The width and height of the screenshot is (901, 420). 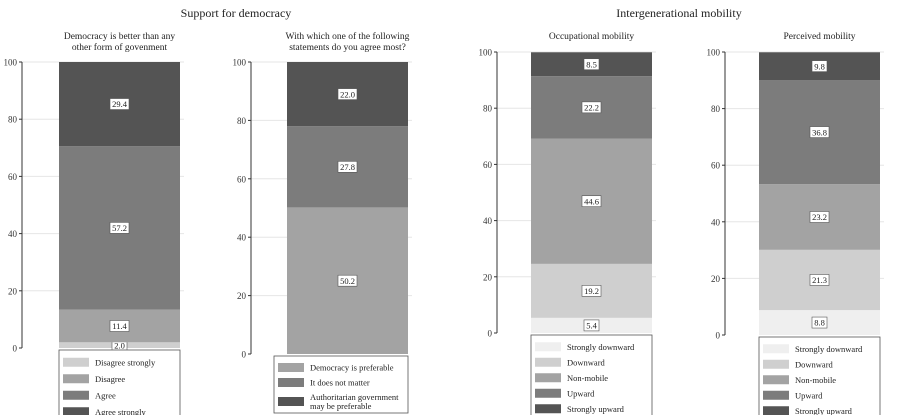 I want to click on legend-label: Agree strongly, so click(x=121, y=411).